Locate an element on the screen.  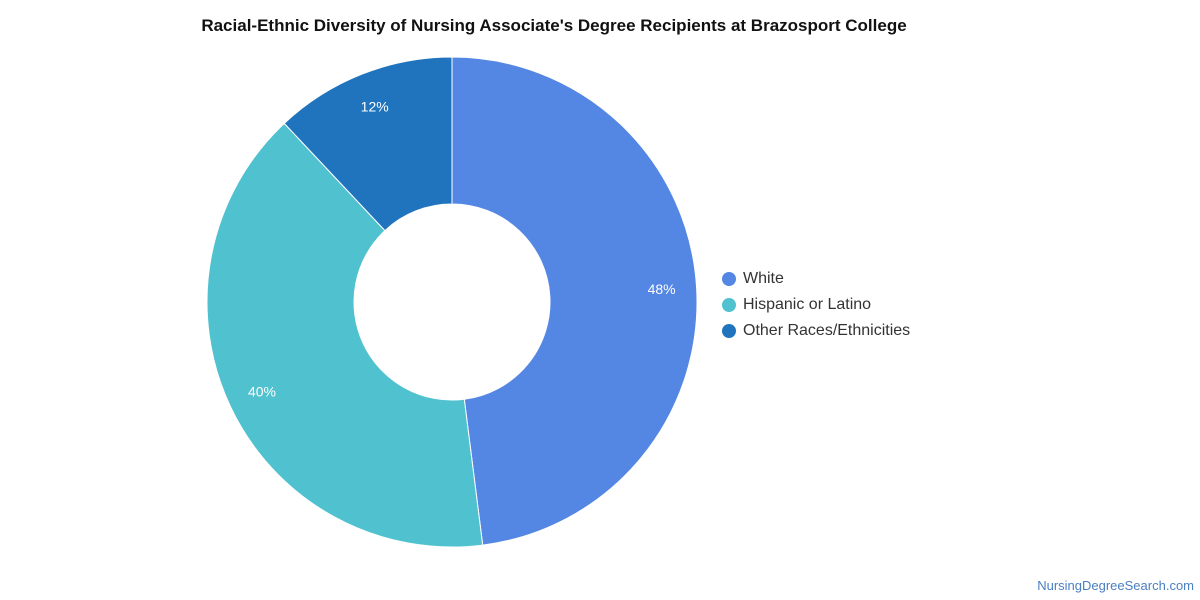
source-link: NursingDegreeSearch.com is located at coordinates (1115, 585).